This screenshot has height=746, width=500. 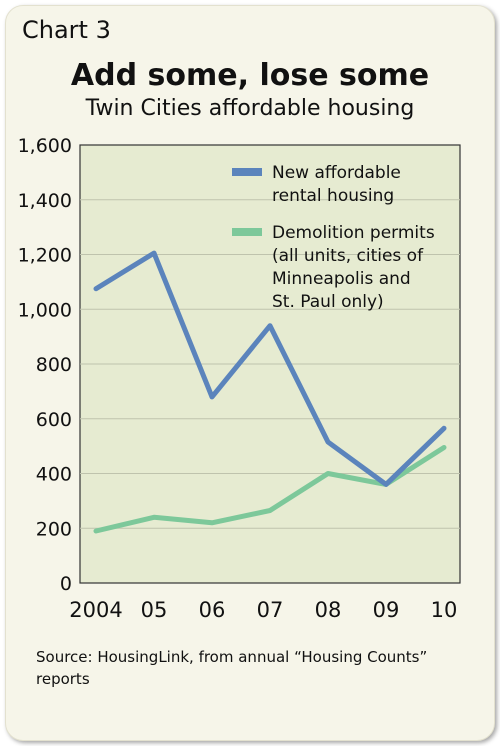 I want to click on y-tick-label: 0, so click(x=66, y=584).